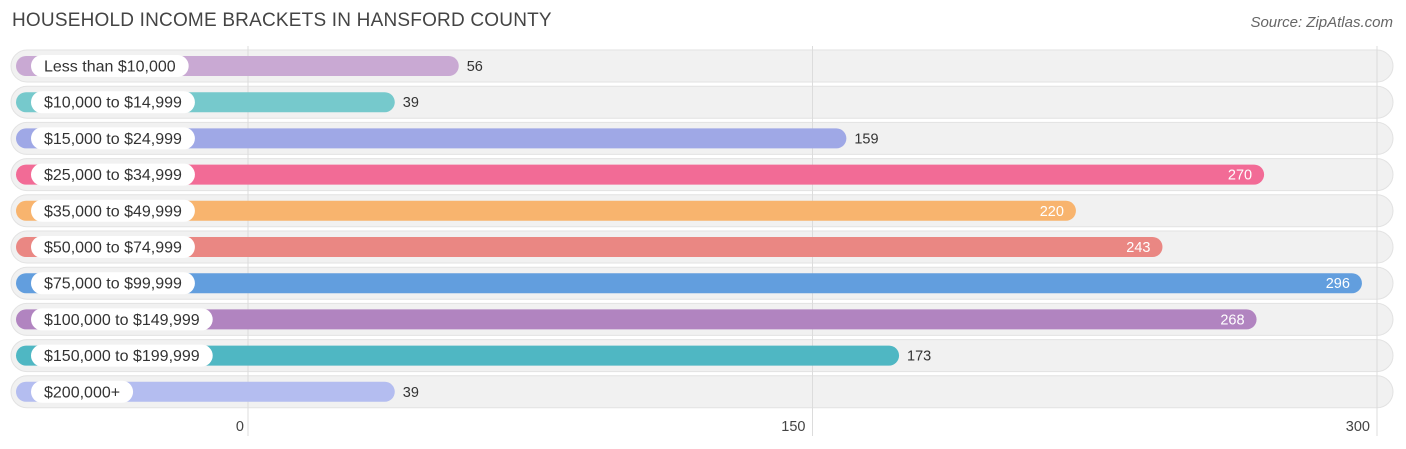  Describe the element at coordinates (1321, 22) in the screenshot. I see `source-label: Source: ZipAtlas.com` at that location.